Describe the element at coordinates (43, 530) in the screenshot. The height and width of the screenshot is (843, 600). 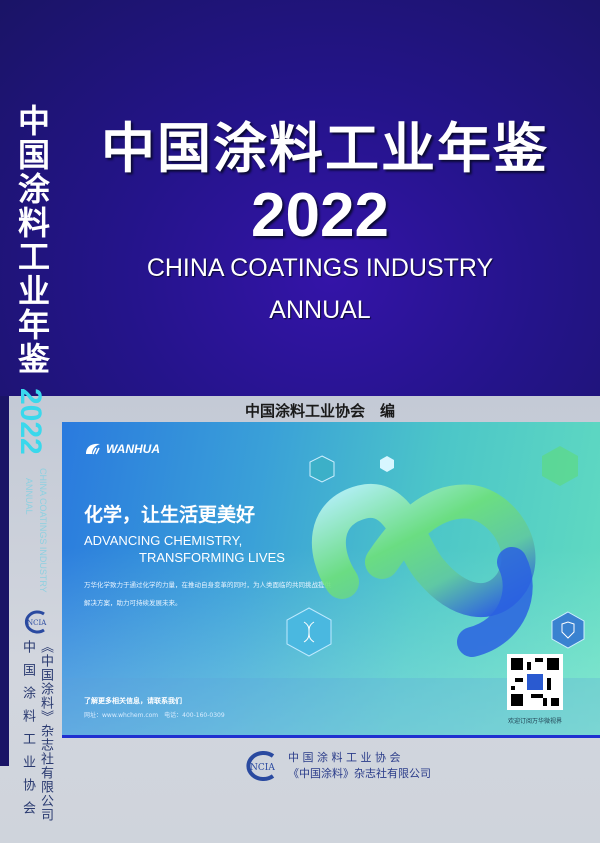
I see `spine-en-line1: CHINA COATINGS INDUSTRY` at that location.